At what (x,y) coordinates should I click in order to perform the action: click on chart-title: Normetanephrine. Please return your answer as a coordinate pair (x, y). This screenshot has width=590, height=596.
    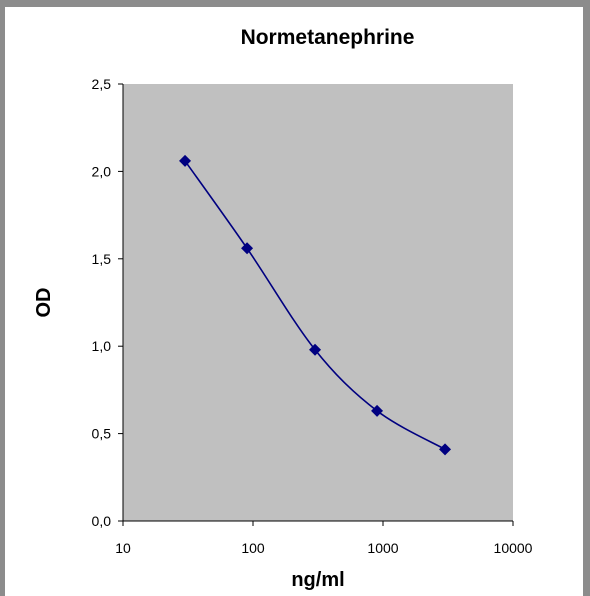
    Looking at the image, I should click on (327, 37).